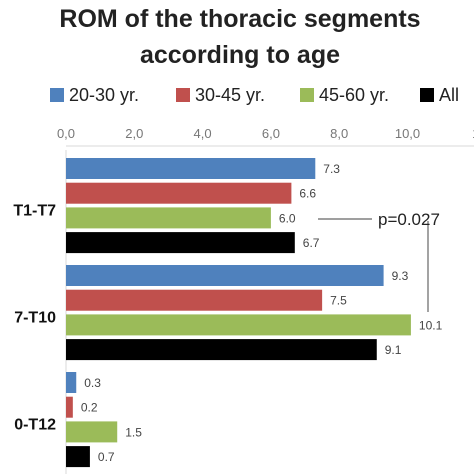 Image resolution: width=474 pixels, height=474 pixels. I want to click on x-tick-label: 1, so click(473, 133).